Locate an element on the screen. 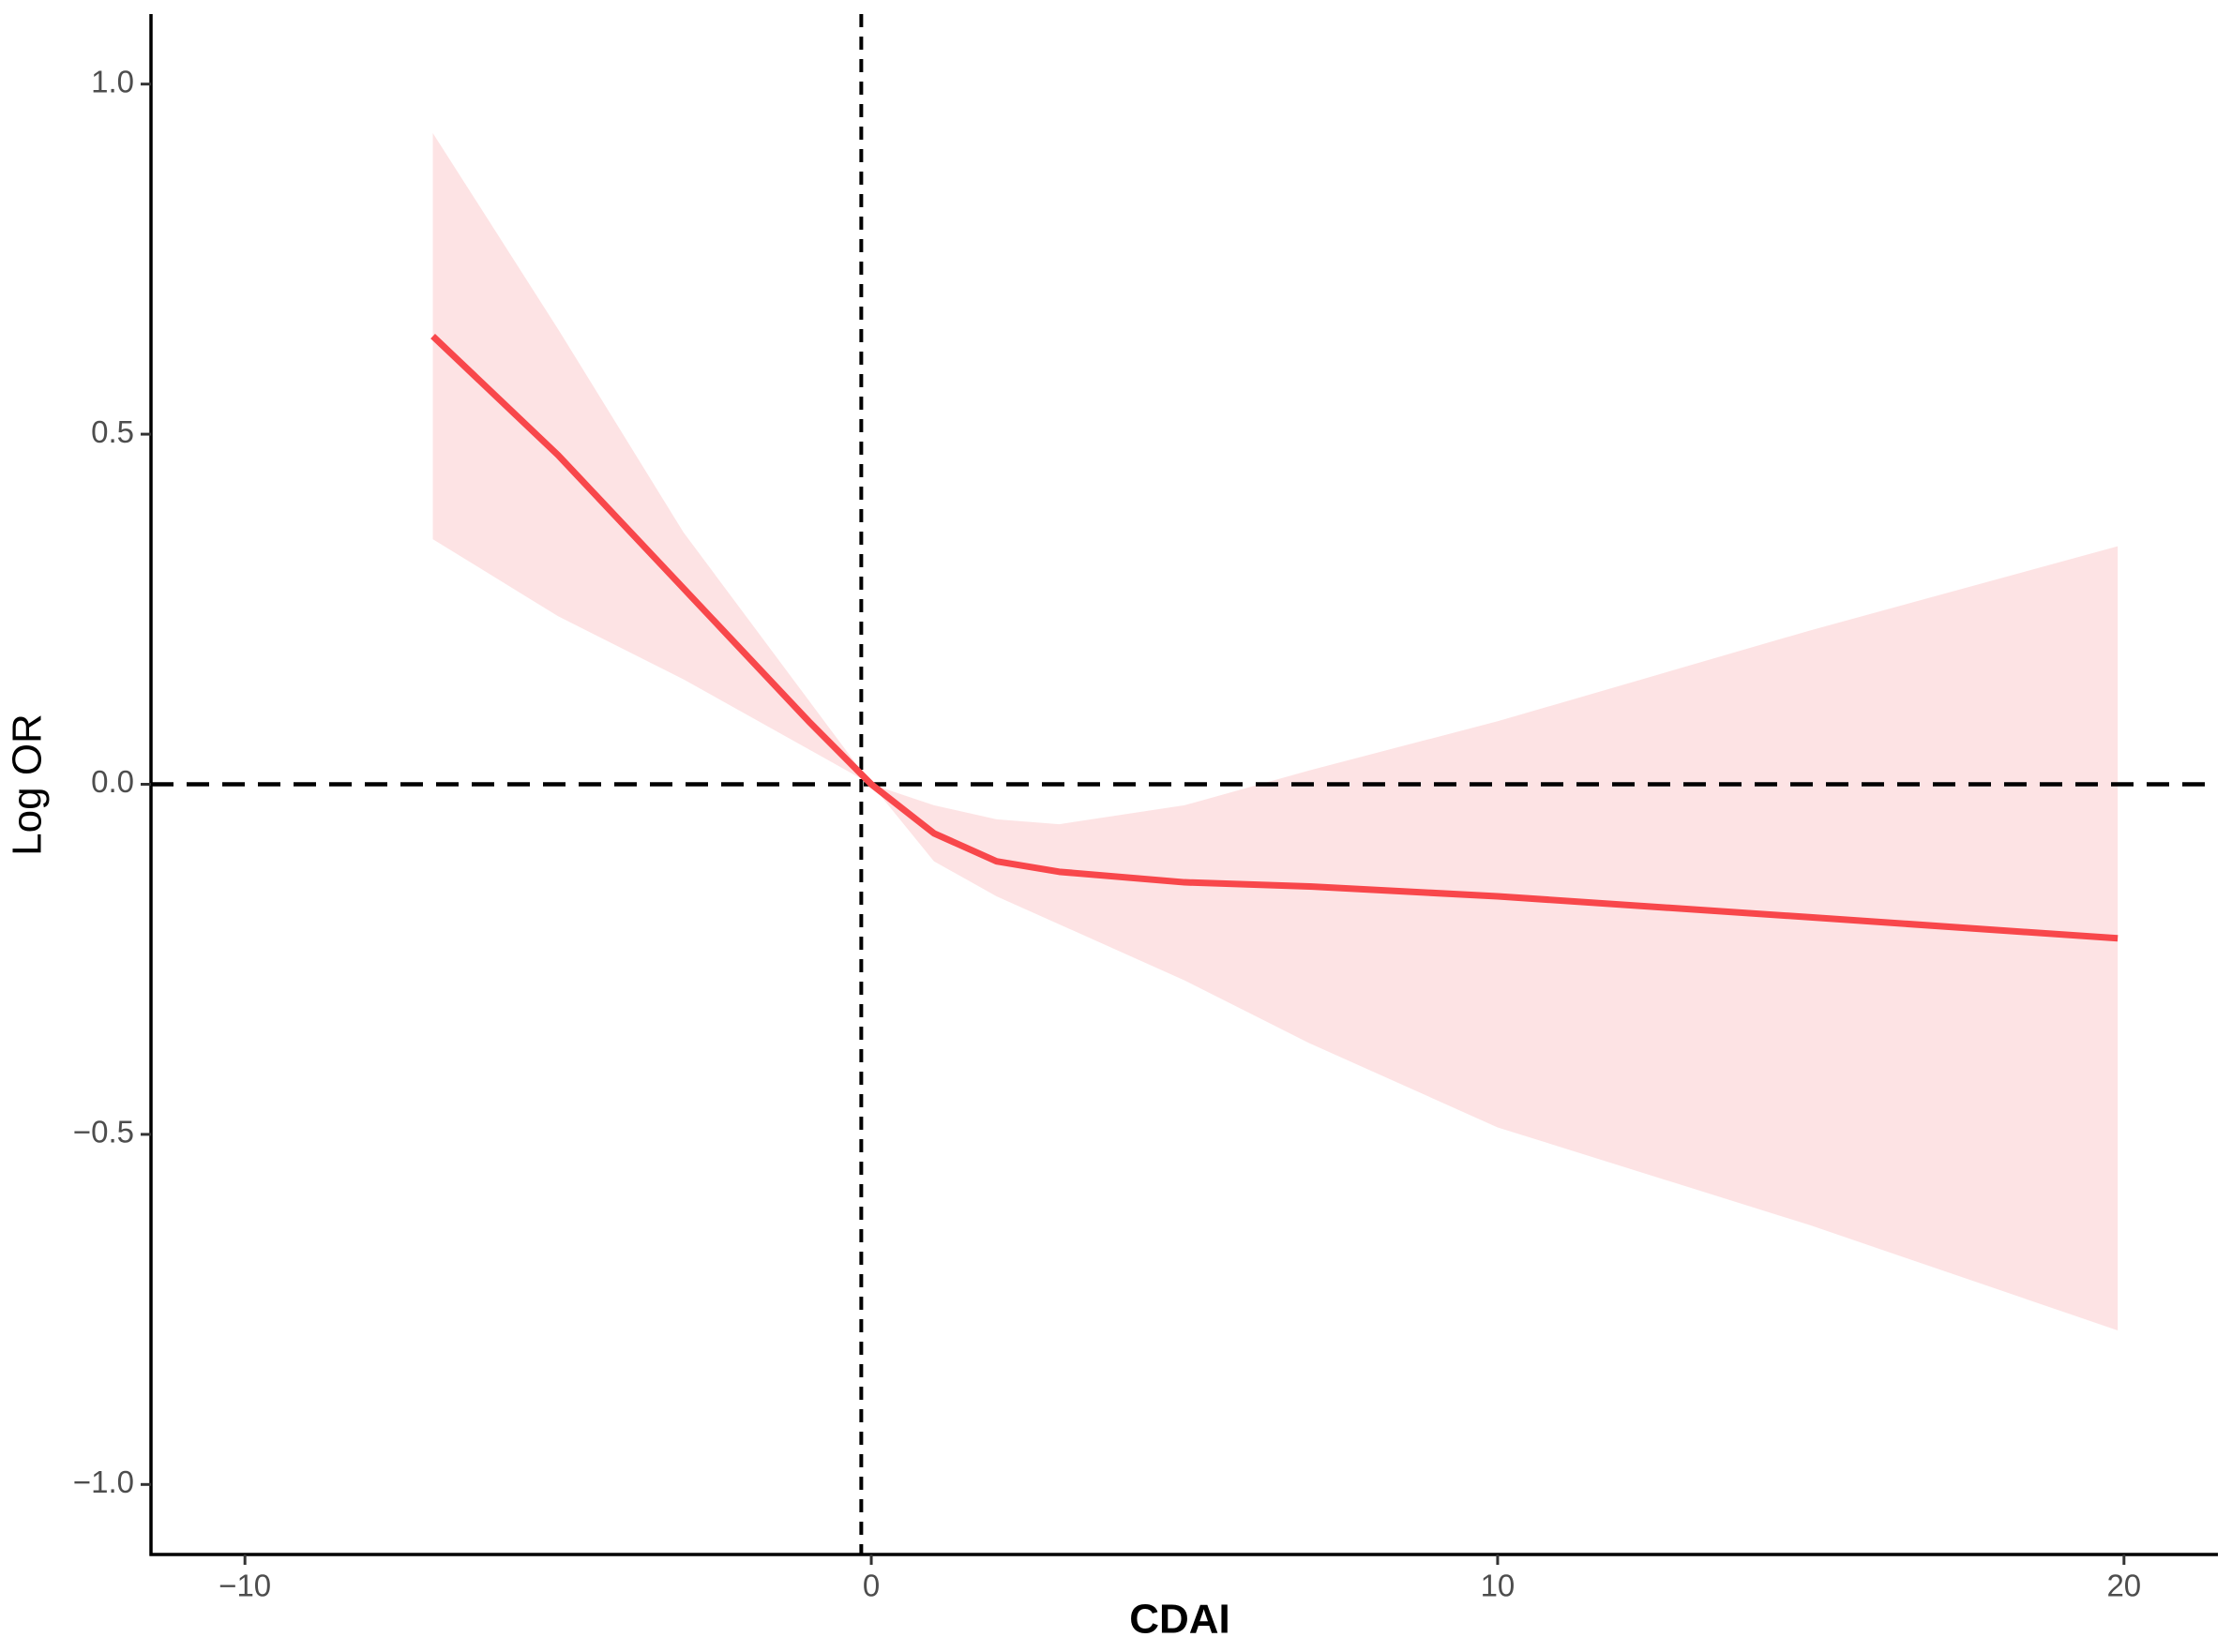 Image resolution: width=2232 pixels, height=1652 pixels. x-tick-label: 20 is located at coordinates (2123, 1586).